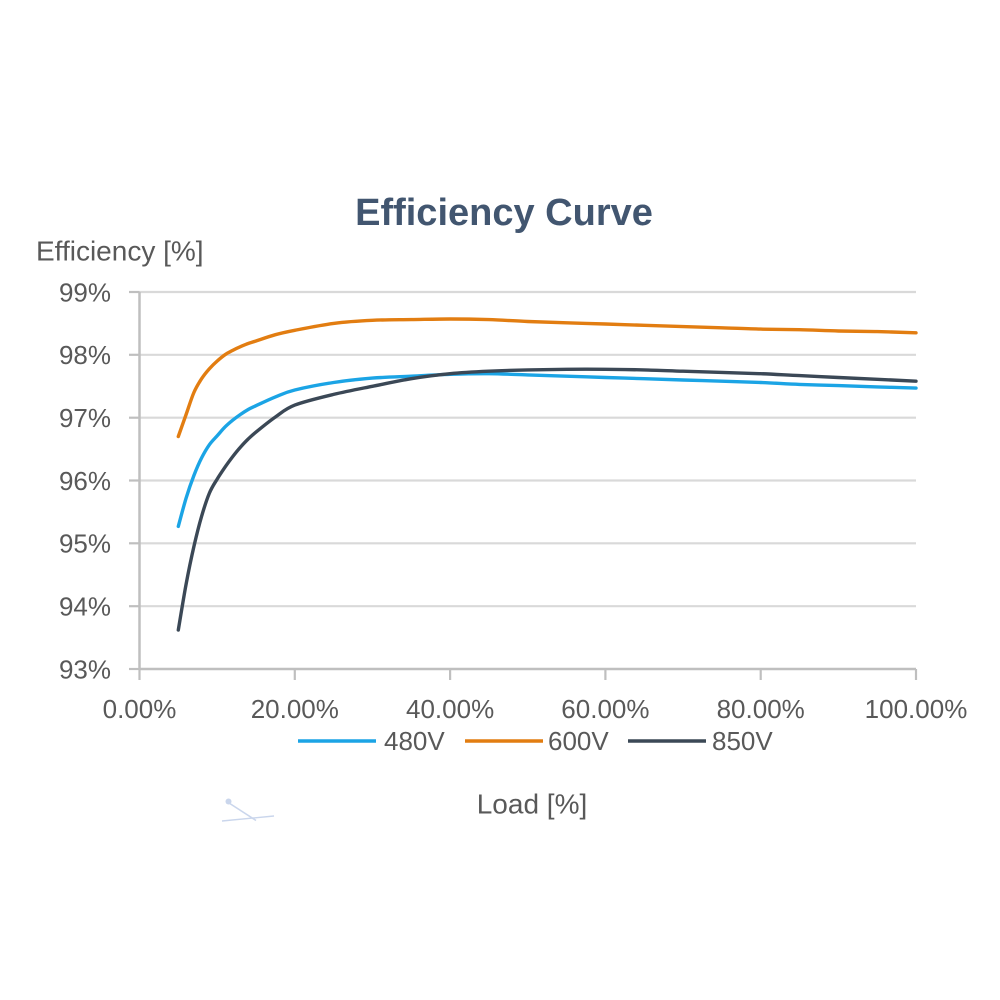 The image size is (1000, 1000). What do you see at coordinates (85, 669) in the screenshot?
I see `svg-text: 93%` at bounding box center [85, 669].